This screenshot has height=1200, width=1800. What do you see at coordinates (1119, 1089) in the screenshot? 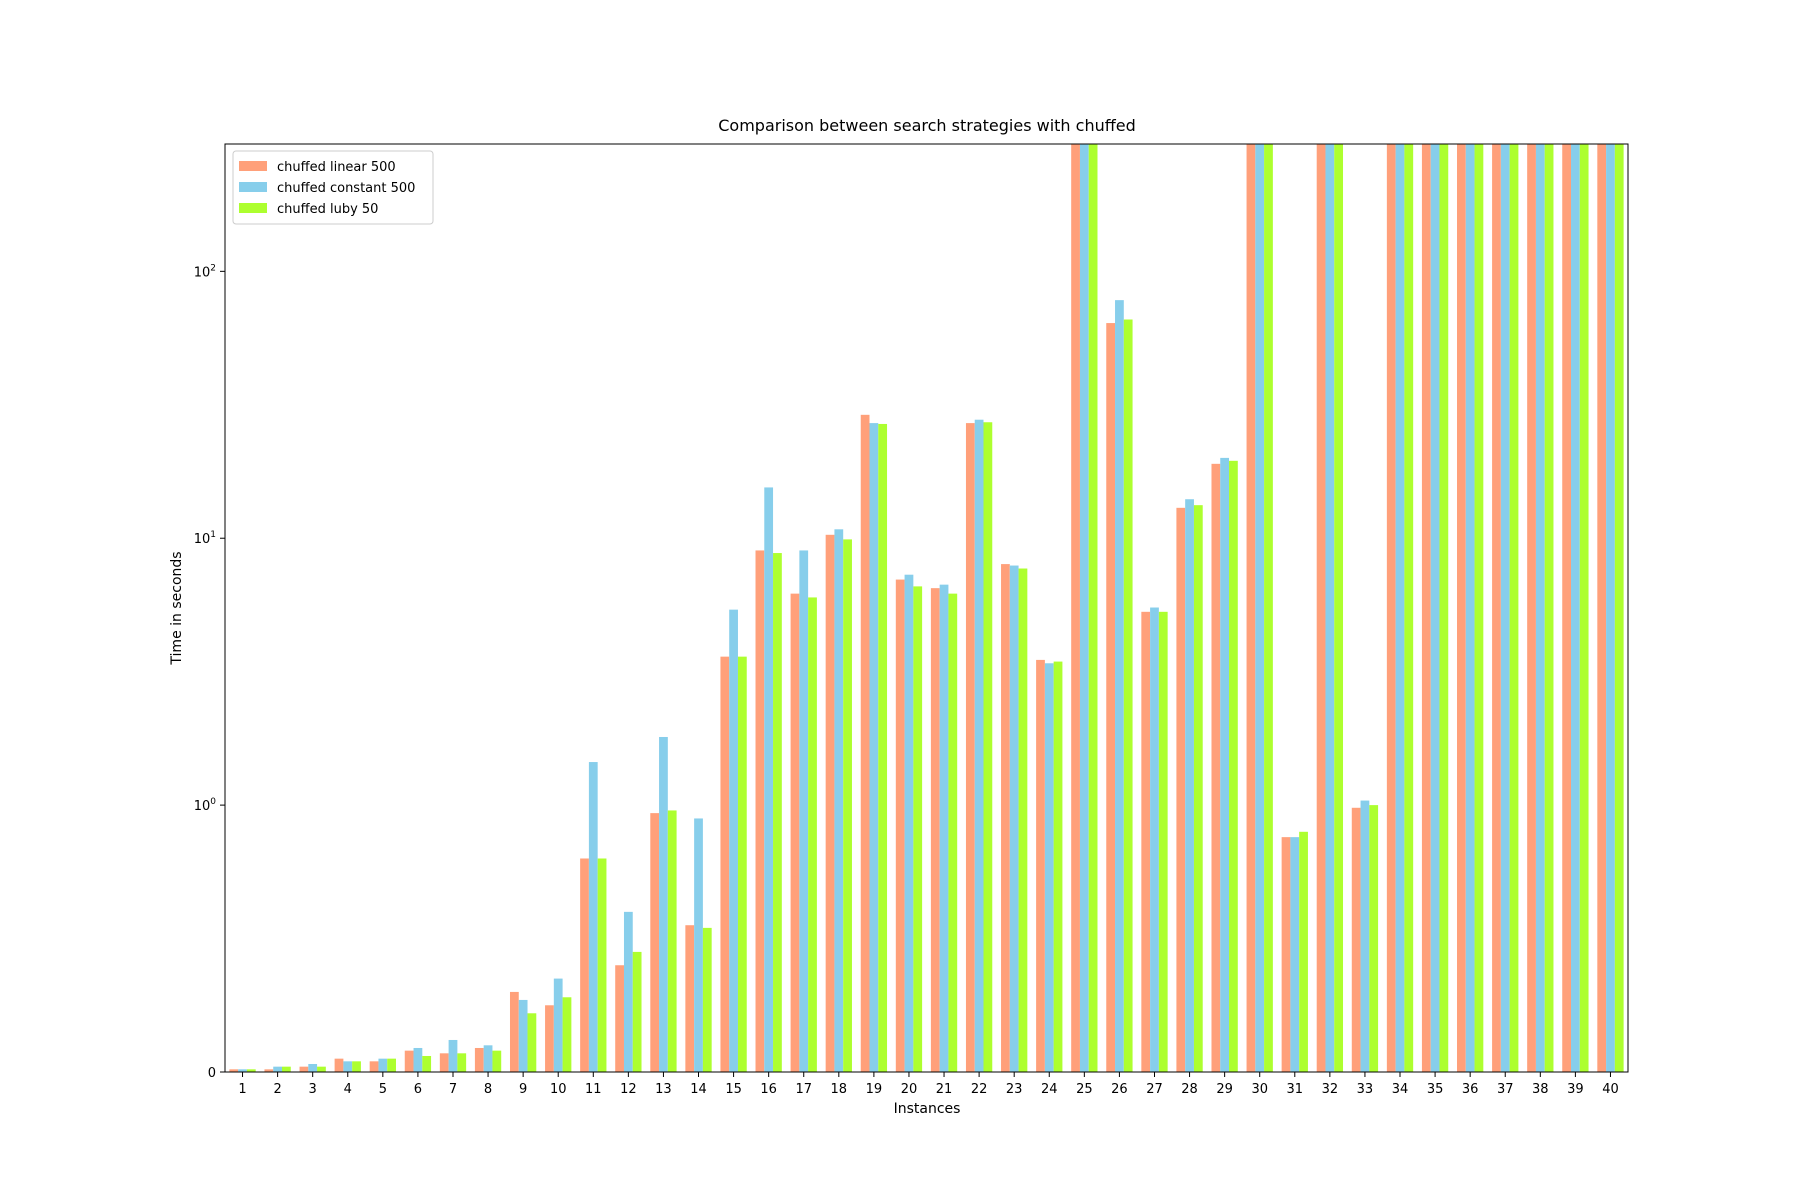
I see `x-tick-label: 26` at bounding box center [1119, 1089].